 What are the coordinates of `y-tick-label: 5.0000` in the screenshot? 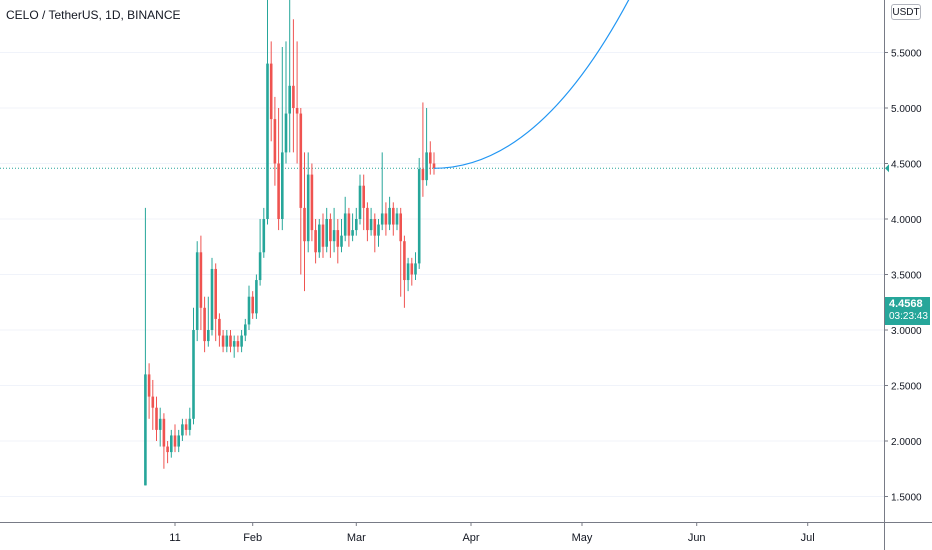 It's located at (906, 109).